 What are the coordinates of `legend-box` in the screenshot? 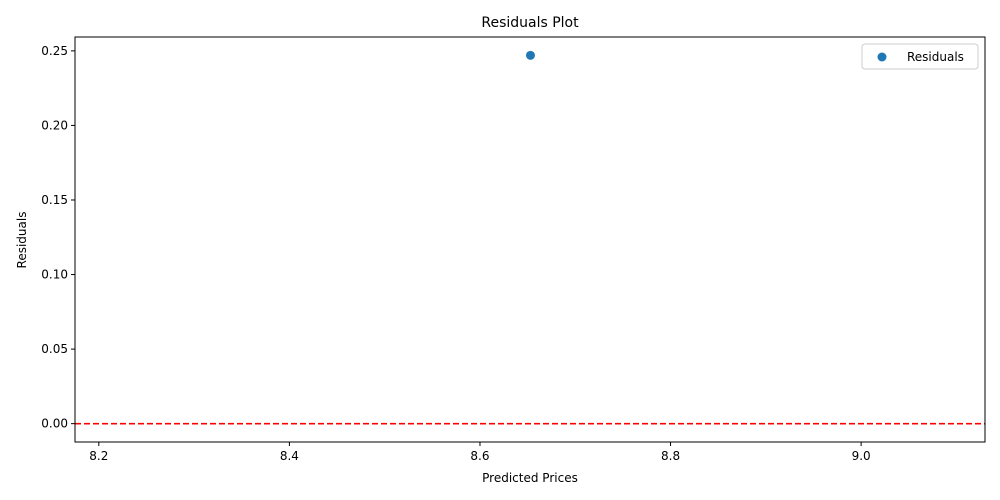 It's located at (920, 56).